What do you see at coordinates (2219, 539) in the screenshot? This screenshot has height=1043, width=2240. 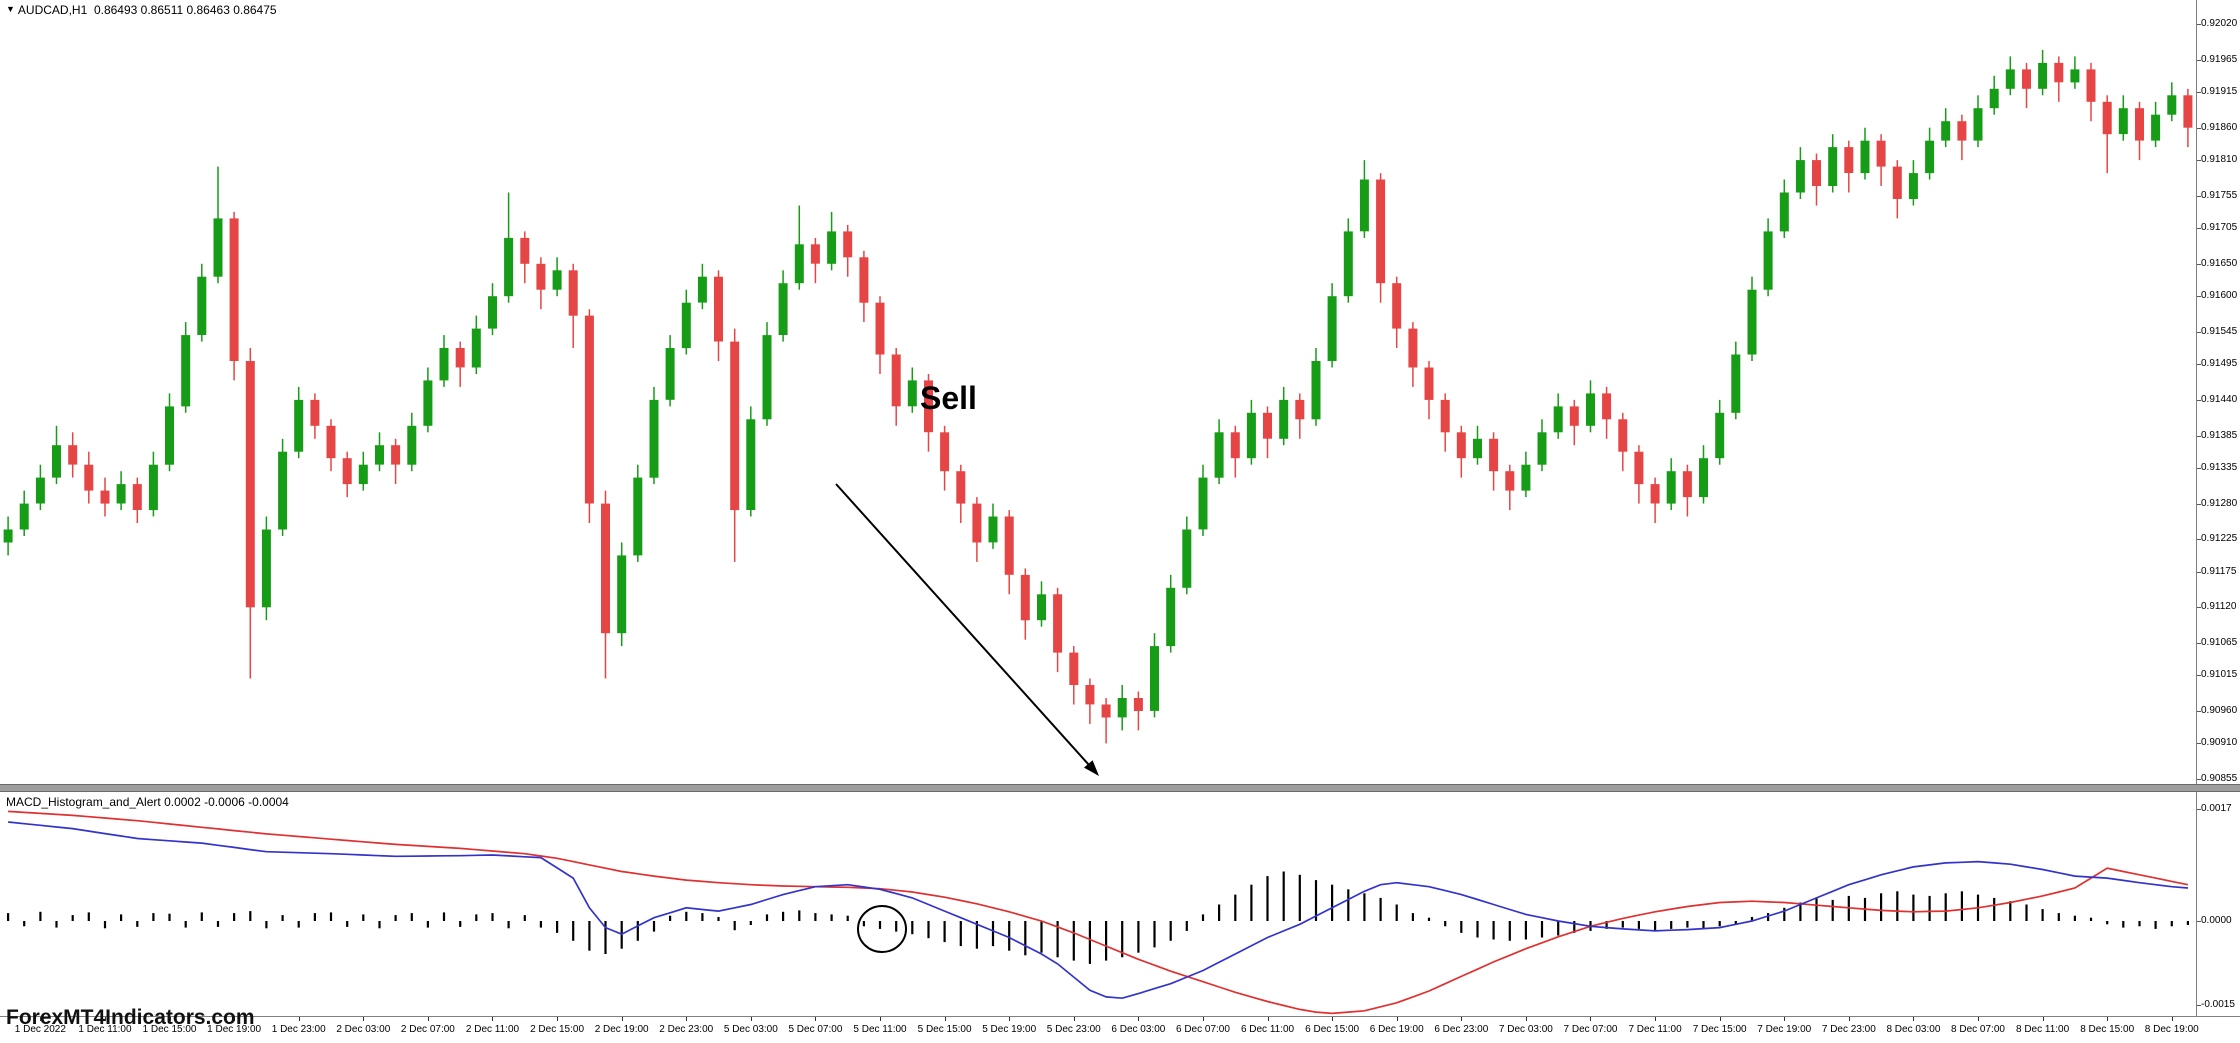 I see `price-axis-label: 0.91225` at bounding box center [2219, 539].